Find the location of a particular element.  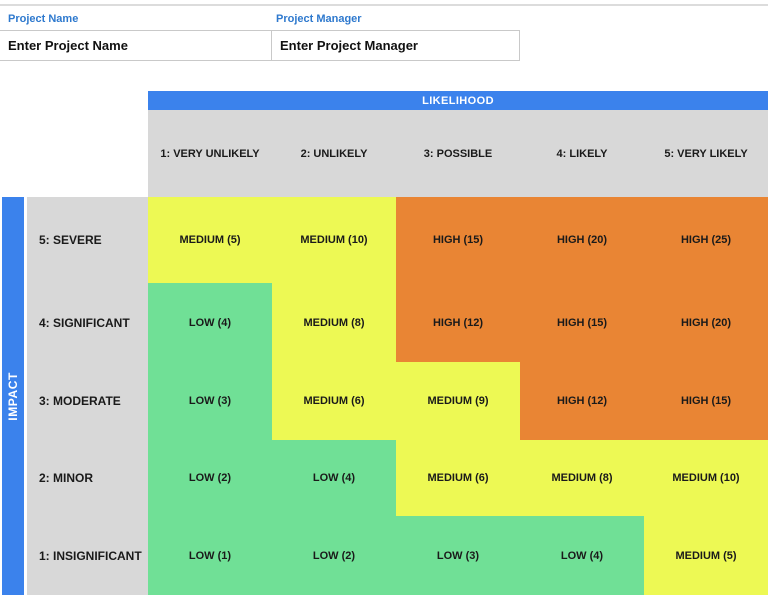

likelihood-header-5: 5: VERY LIKELY is located at coordinates (706, 153).